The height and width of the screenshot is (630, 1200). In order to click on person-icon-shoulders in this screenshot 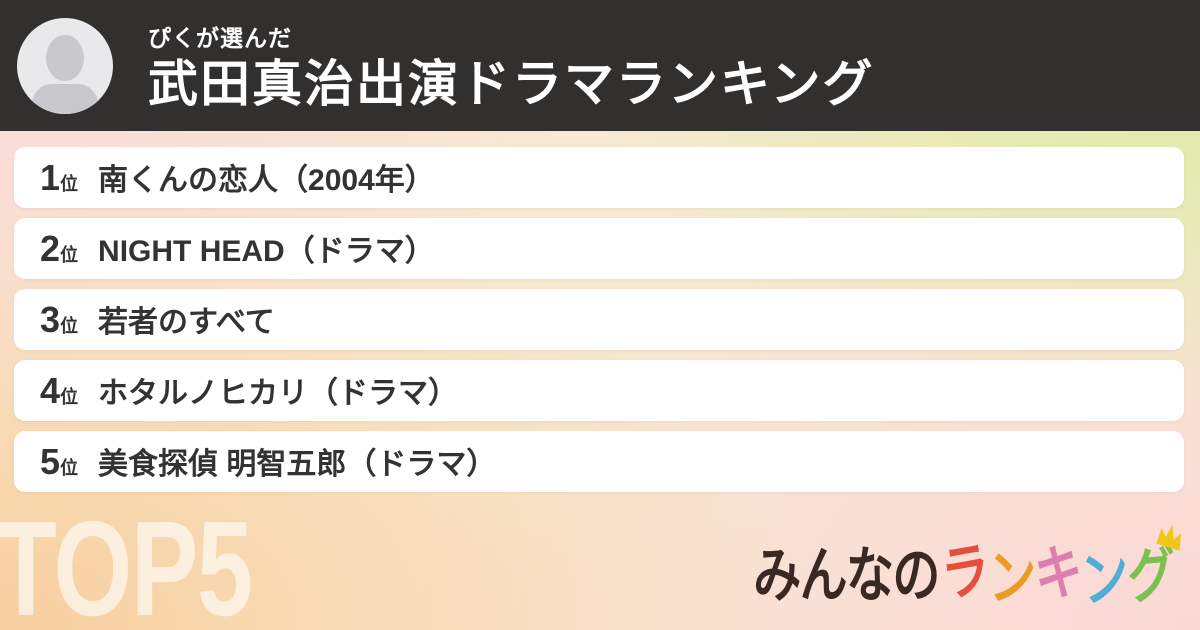, I will do `click(65, 98)`.